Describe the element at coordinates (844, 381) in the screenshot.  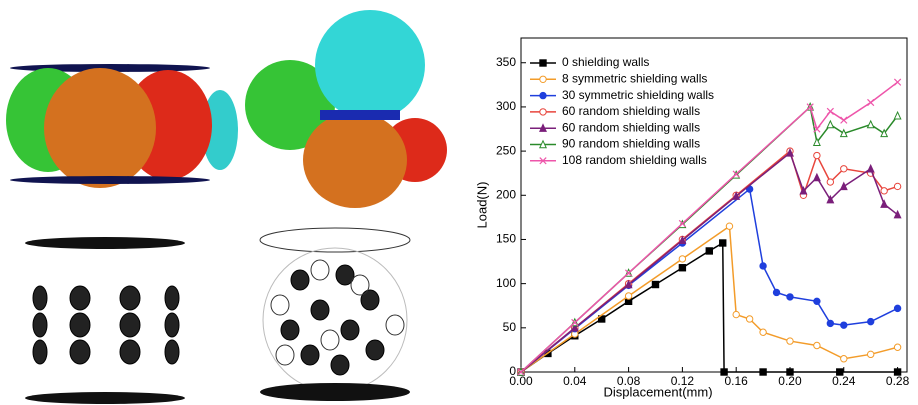
I see `x-tick-label: 0.24` at that location.